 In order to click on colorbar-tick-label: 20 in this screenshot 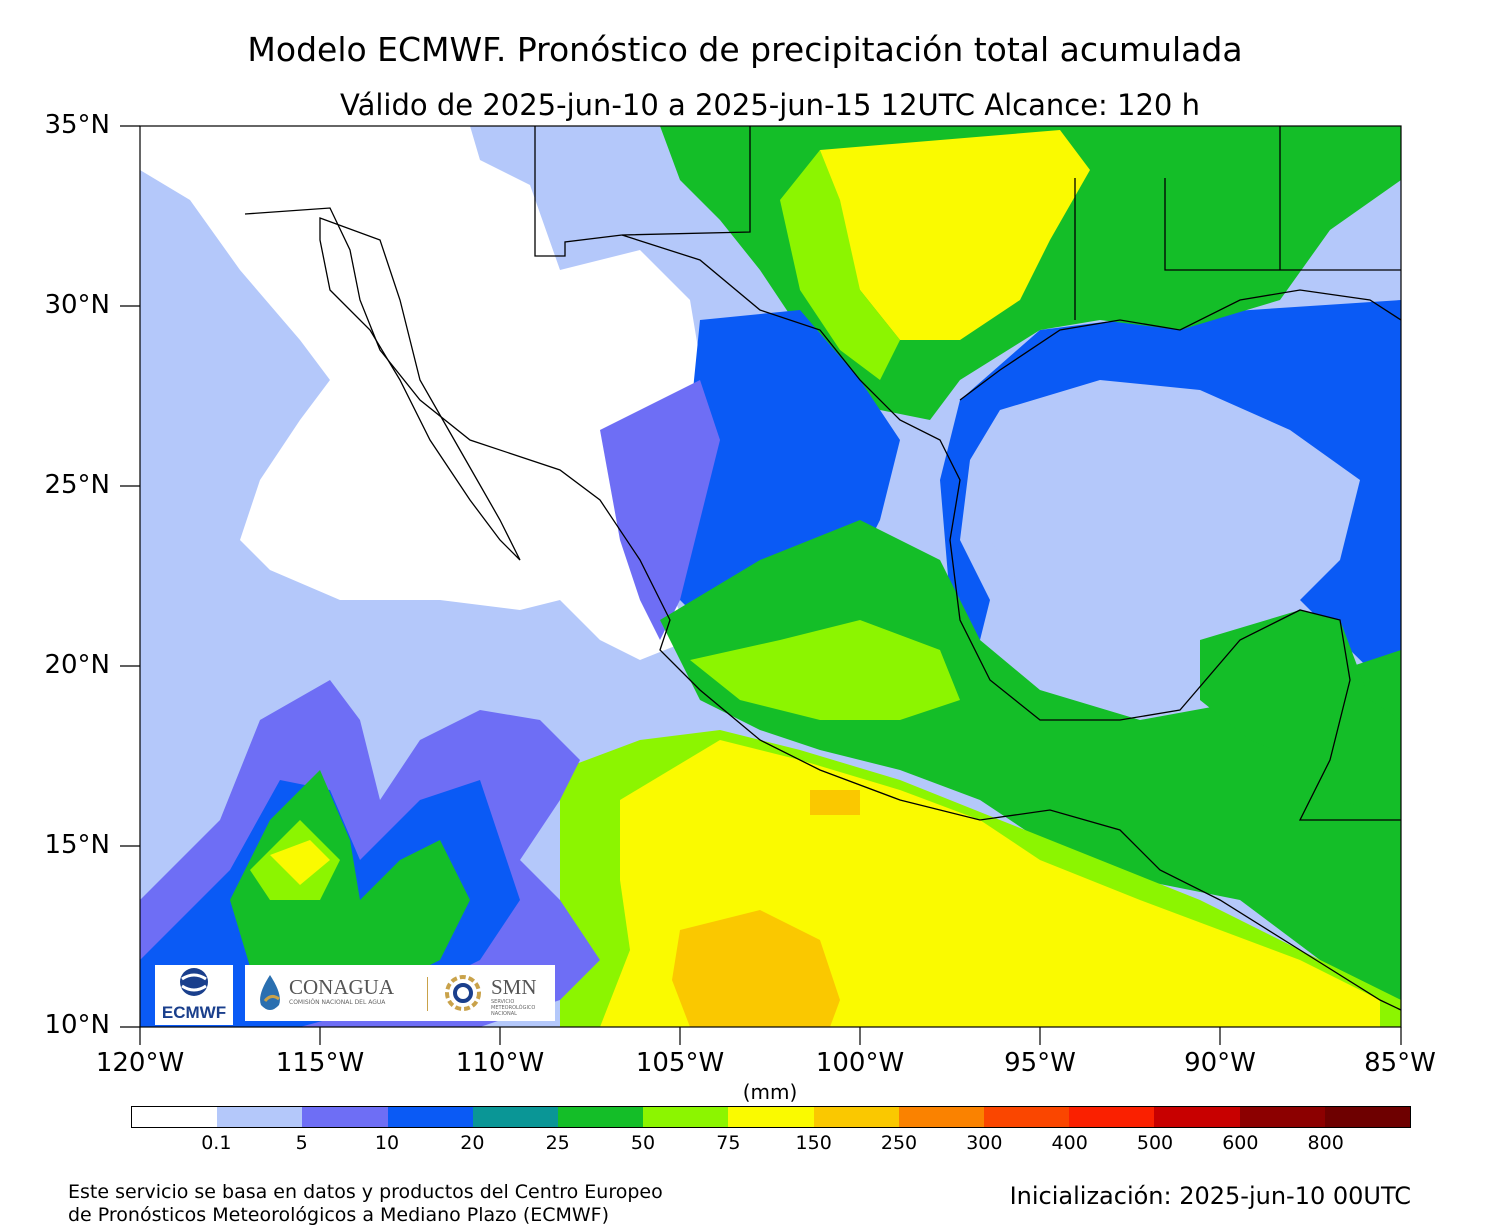, I will do `click(472, 1143)`.